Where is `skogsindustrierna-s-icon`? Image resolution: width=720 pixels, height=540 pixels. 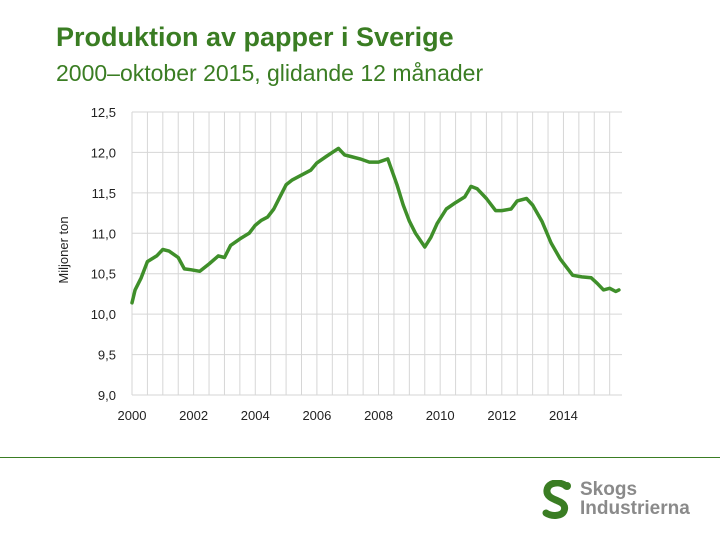 skogsindustrierna-s-icon is located at coordinates (556, 499).